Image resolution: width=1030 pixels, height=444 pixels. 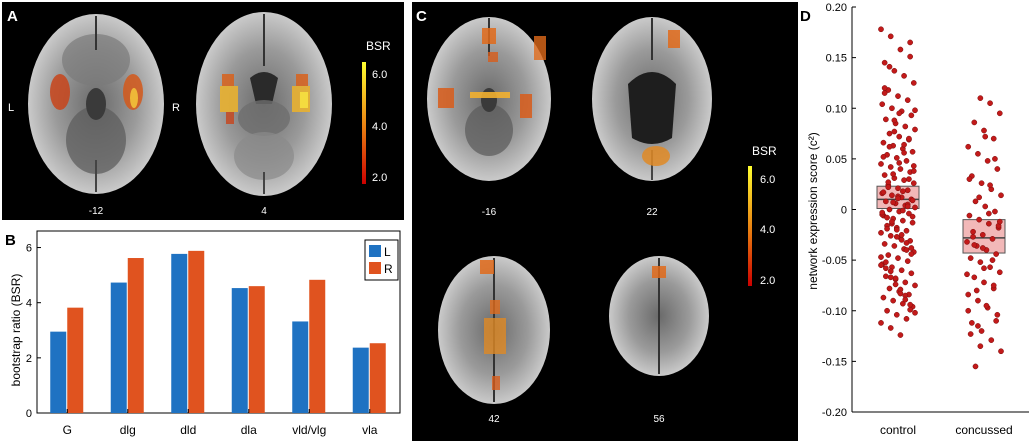 What do you see at coordinates (381, 260) in the screenshot?
I see `bar-legend: LR` at bounding box center [381, 260].